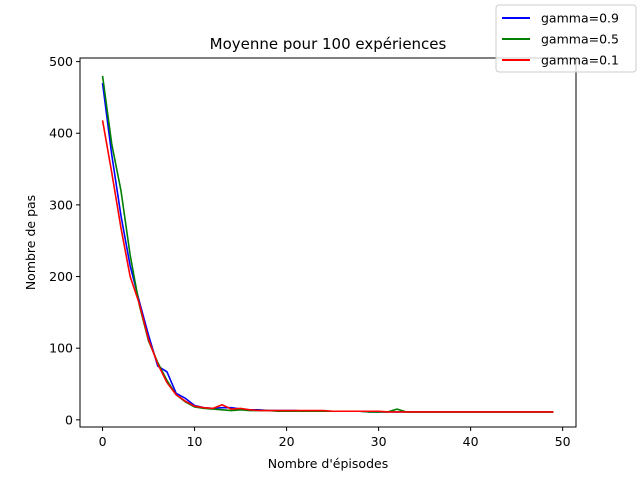 Image resolution: width=640 pixels, height=480 pixels. What do you see at coordinates (61, 204) in the screenshot?
I see `y-tick-label: 300` at bounding box center [61, 204].